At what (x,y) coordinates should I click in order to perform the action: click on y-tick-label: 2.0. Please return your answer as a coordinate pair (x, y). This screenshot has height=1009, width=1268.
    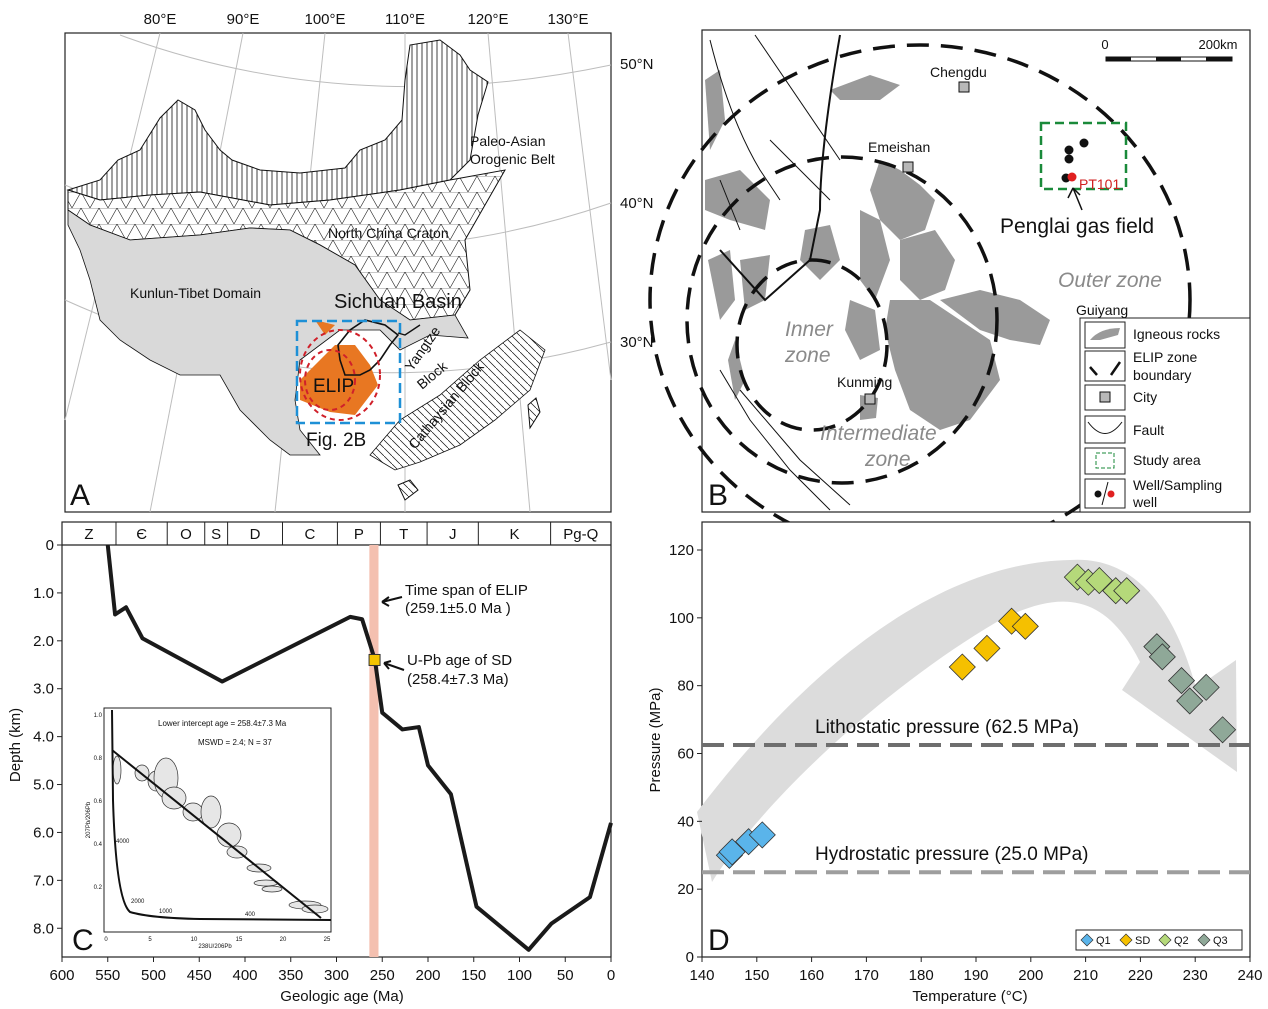
    Looking at the image, I should click on (43, 641).